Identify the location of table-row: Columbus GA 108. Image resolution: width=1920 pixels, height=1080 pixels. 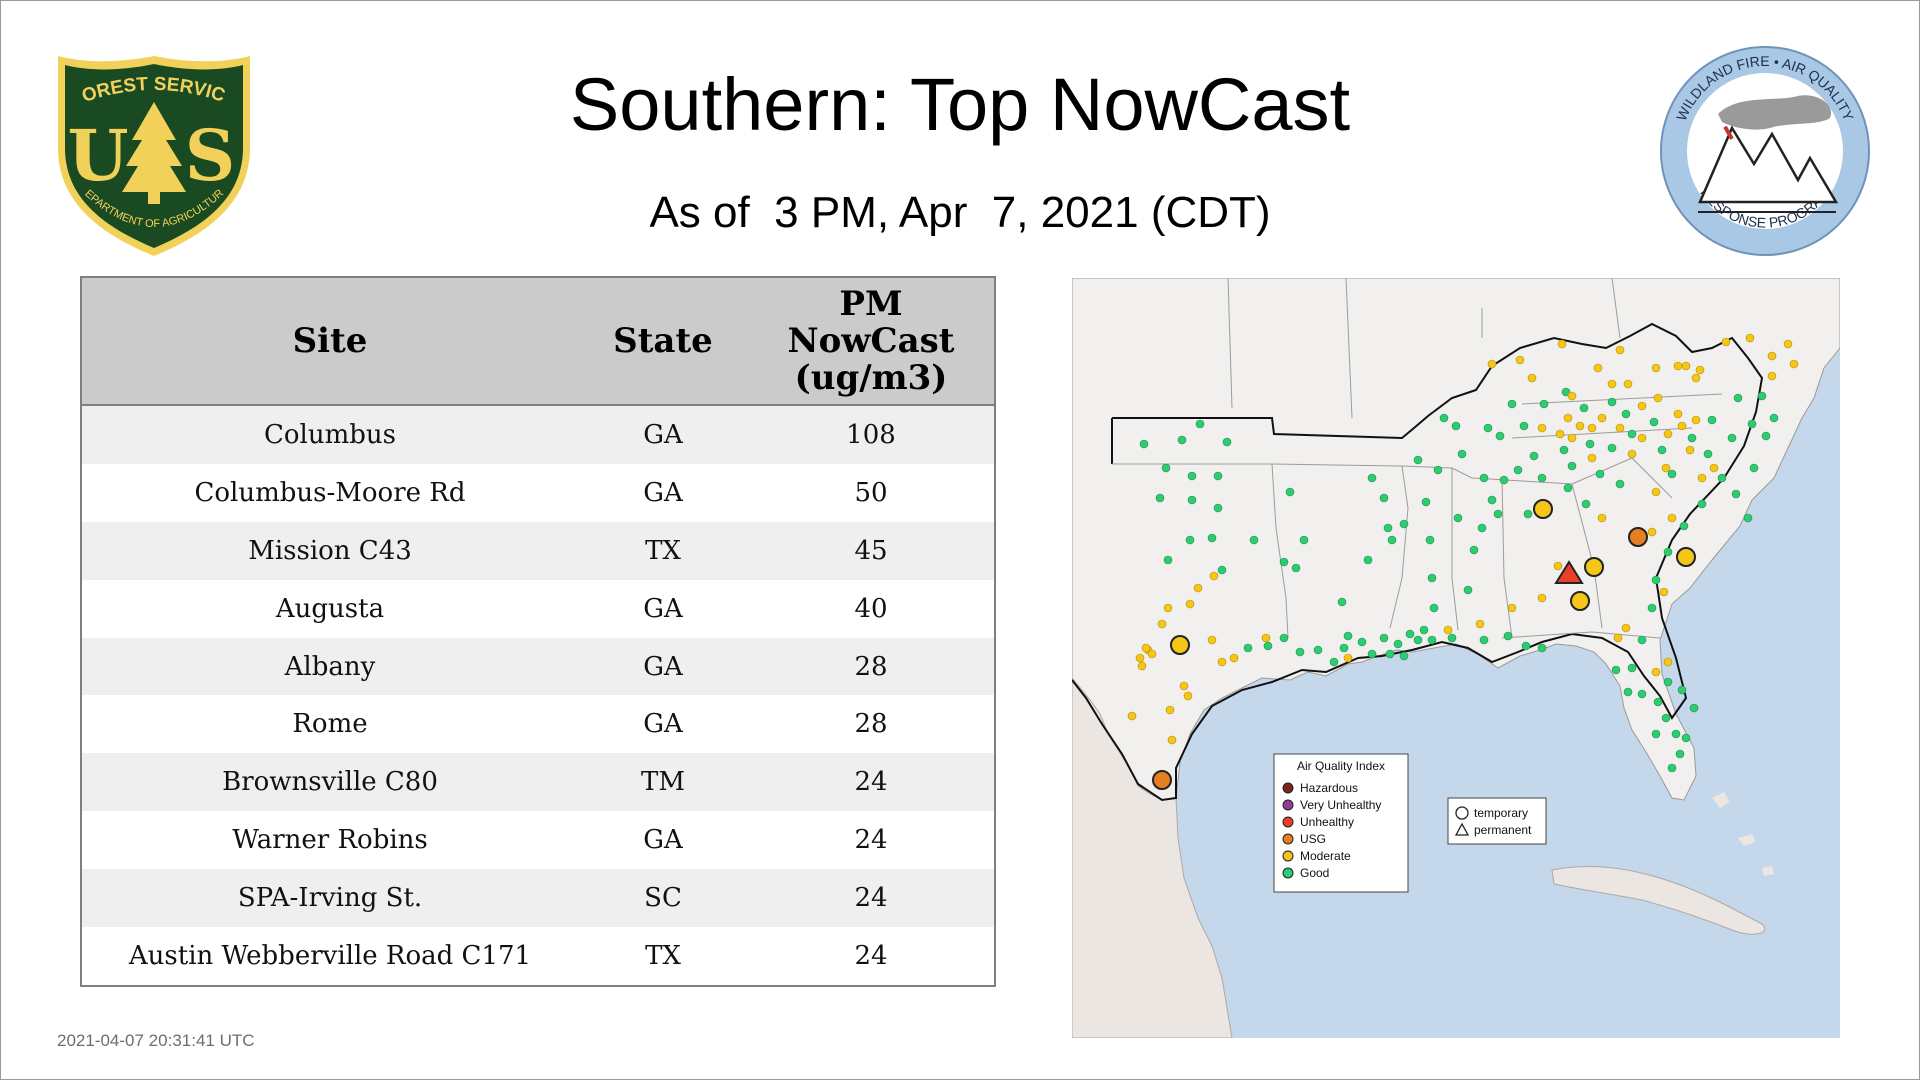
(538, 434).